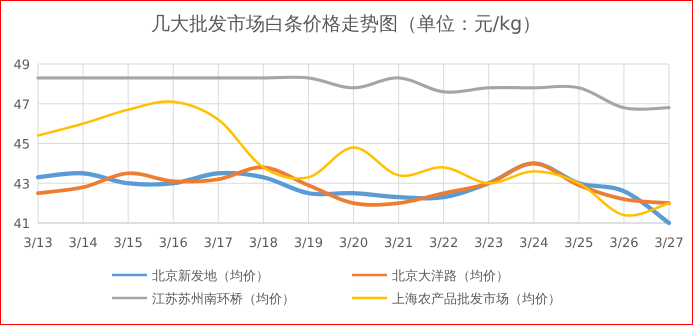 The height and width of the screenshot is (325, 693). Describe the element at coordinates (21, 145) in the screenshot. I see `y-tick-label: 45` at that location.